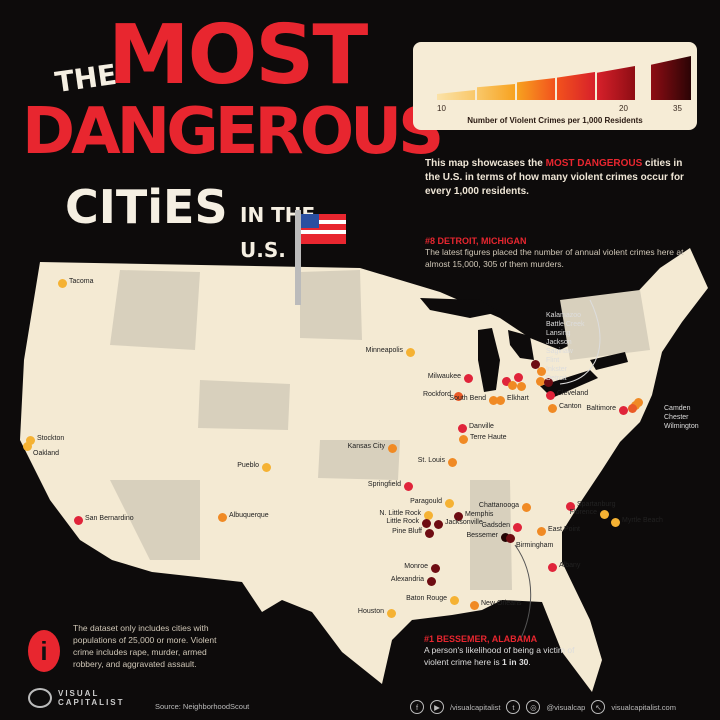 This screenshot has height=720, width=720. What do you see at coordinates (476, 241) in the screenshot?
I see `callout-detroit-title: #8 DETROIT, MICHIGAN` at bounding box center [476, 241].